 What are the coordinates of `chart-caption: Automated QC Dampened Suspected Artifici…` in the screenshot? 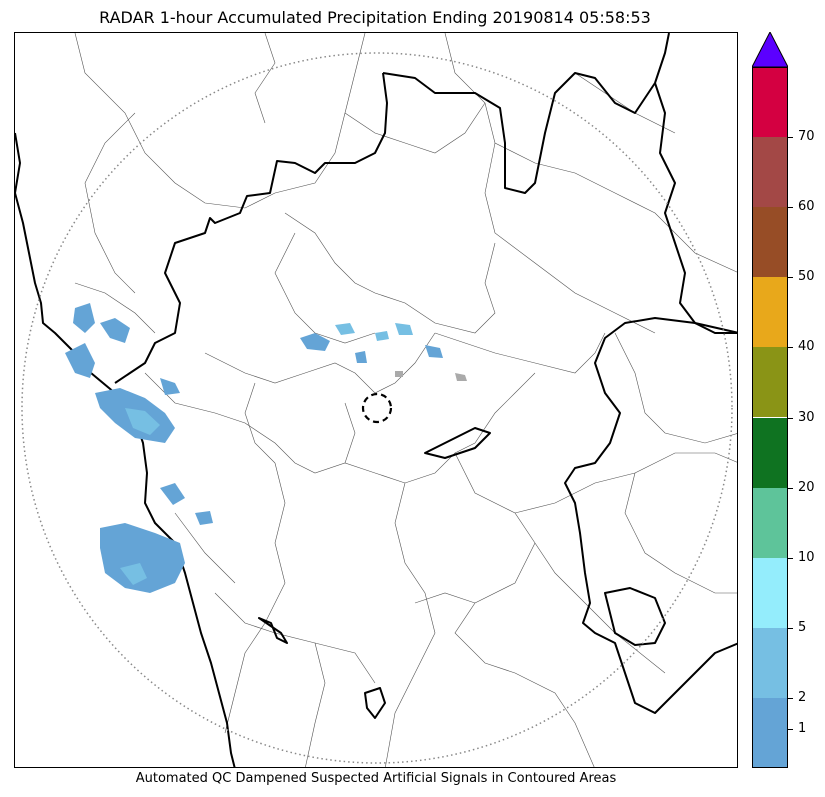 It's located at (376, 778).